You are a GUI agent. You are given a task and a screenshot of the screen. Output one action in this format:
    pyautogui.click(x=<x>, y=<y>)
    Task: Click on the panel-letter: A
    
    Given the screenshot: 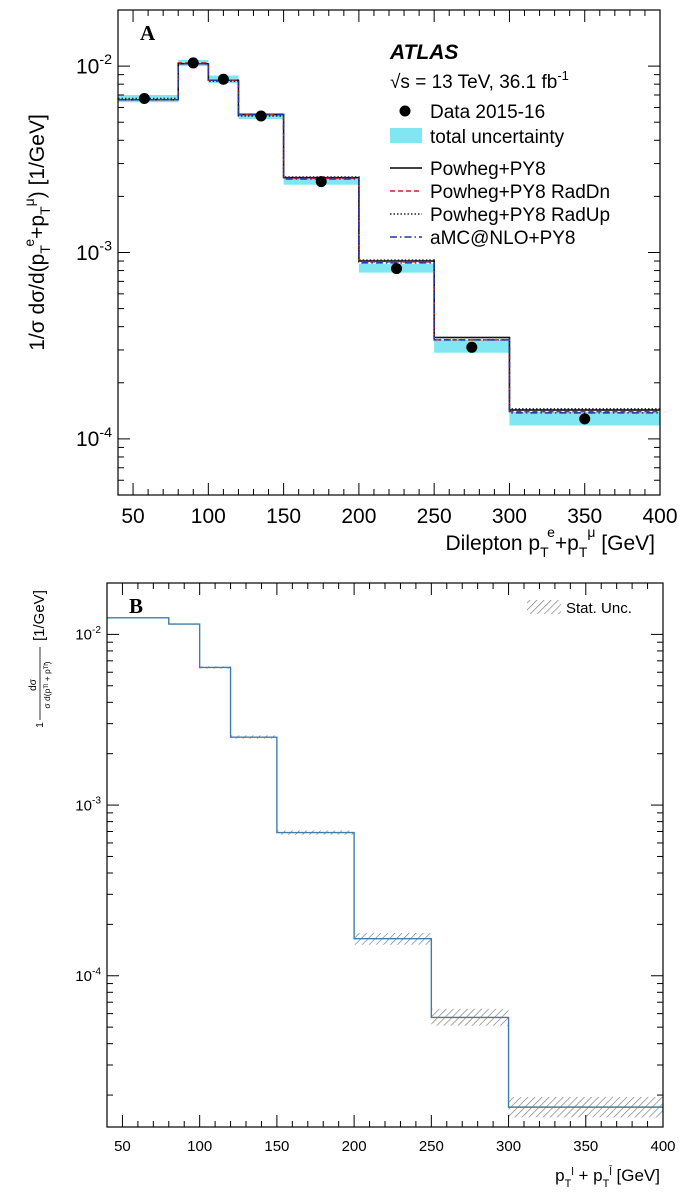 What is the action you would take?
    pyautogui.click(x=148, y=33)
    